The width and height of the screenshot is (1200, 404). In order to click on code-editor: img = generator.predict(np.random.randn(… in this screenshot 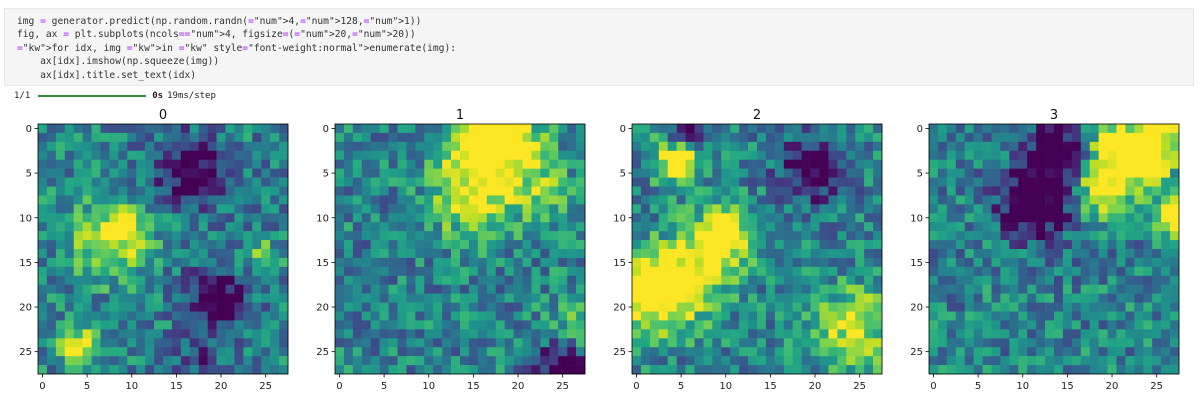, I will do `click(236, 48)`.